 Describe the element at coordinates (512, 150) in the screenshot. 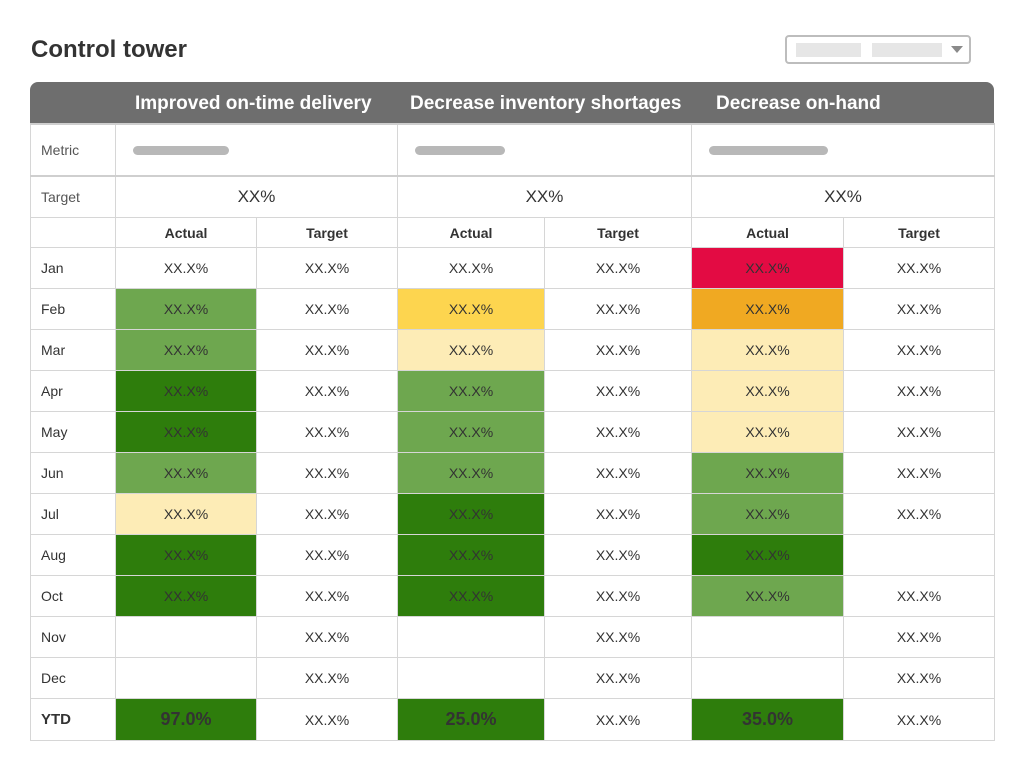

I see `metric-row: Metric` at that location.